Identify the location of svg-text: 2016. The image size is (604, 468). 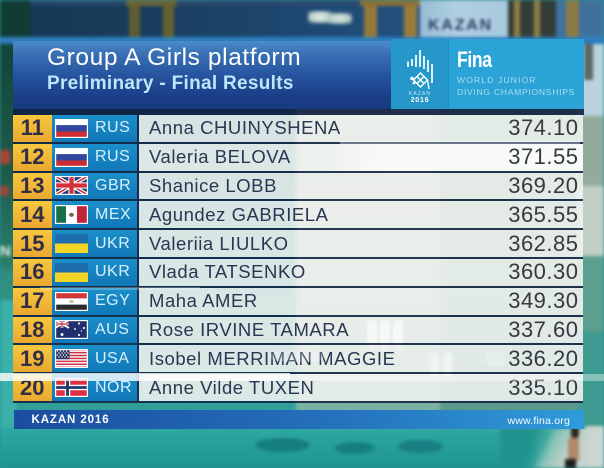
(420, 100).